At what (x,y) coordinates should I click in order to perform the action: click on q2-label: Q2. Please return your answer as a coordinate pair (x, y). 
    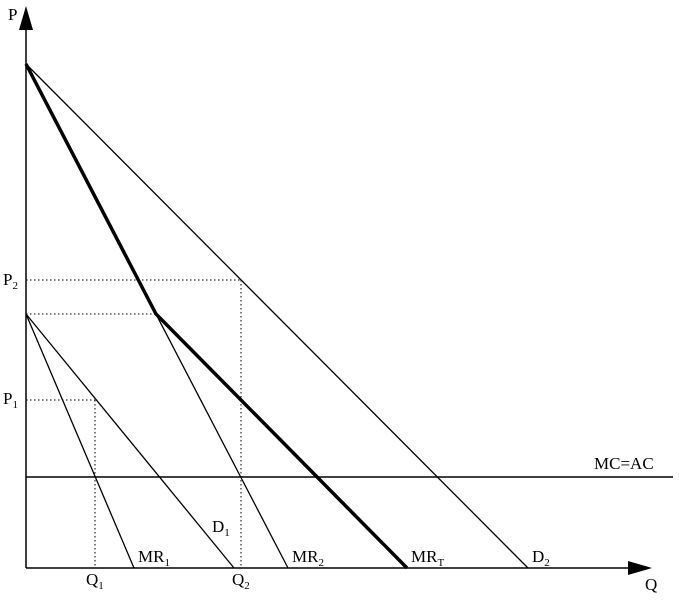
    Looking at the image, I should click on (241, 581).